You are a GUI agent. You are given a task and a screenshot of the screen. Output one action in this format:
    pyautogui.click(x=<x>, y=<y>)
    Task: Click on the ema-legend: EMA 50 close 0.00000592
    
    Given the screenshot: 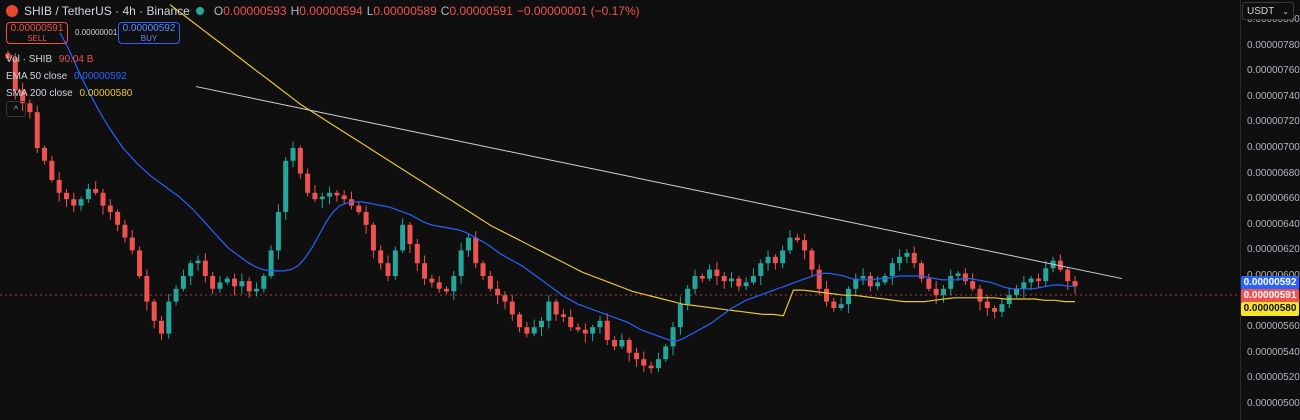 What is the action you would take?
    pyautogui.click(x=66, y=76)
    